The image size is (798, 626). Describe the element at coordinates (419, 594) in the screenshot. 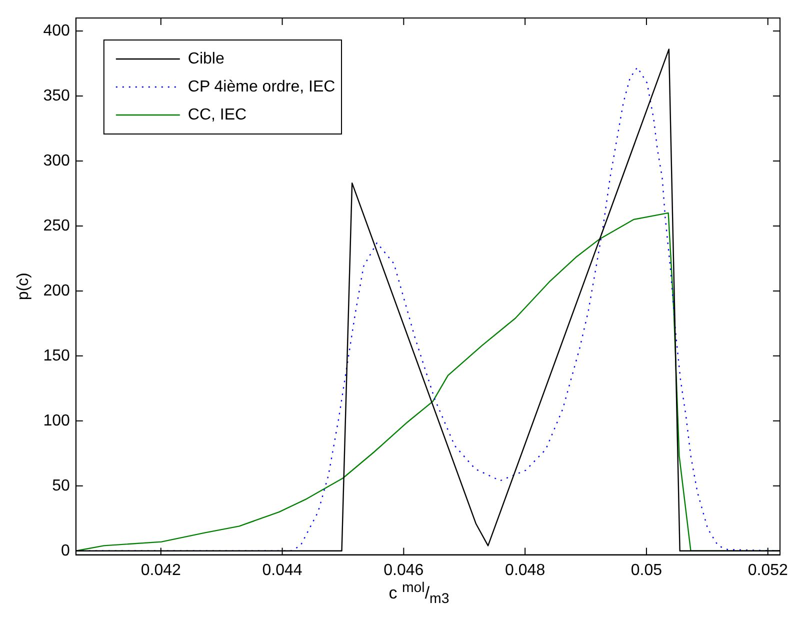

I see `x-axis-title: c $^{mol}$/$_{m3}$` at that location.